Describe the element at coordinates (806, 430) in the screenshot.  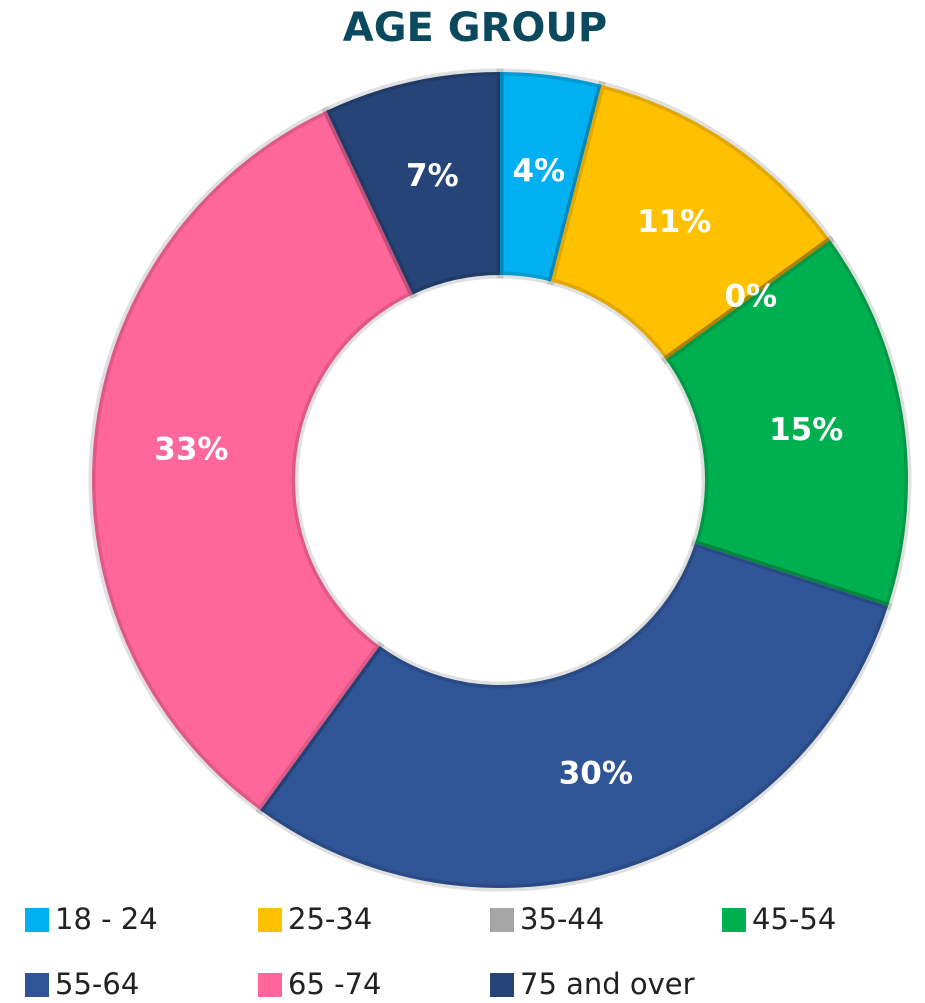
I see `value-label: 15%` at that location.